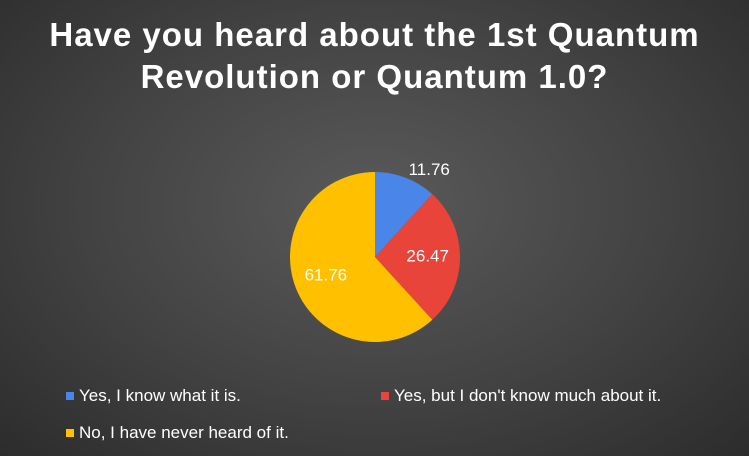 Image resolution: width=749 pixels, height=456 pixels. Describe the element at coordinates (385, 396) in the screenshot. I see `legend-swatch-red` at that location.